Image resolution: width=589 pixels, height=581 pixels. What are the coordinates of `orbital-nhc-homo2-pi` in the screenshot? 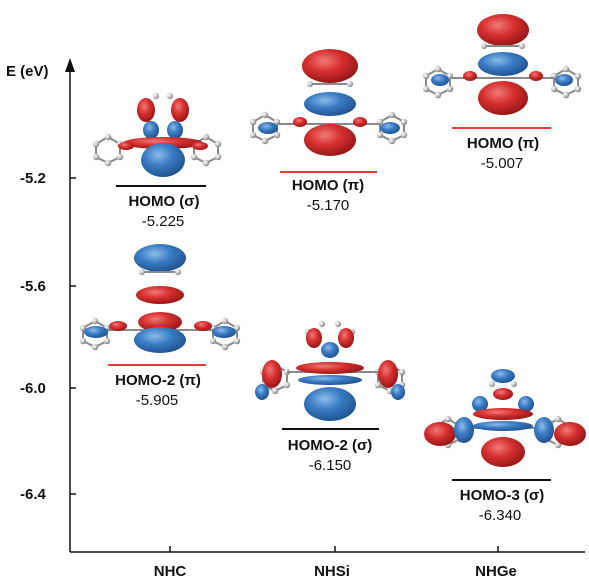 It's located at (160, 298).